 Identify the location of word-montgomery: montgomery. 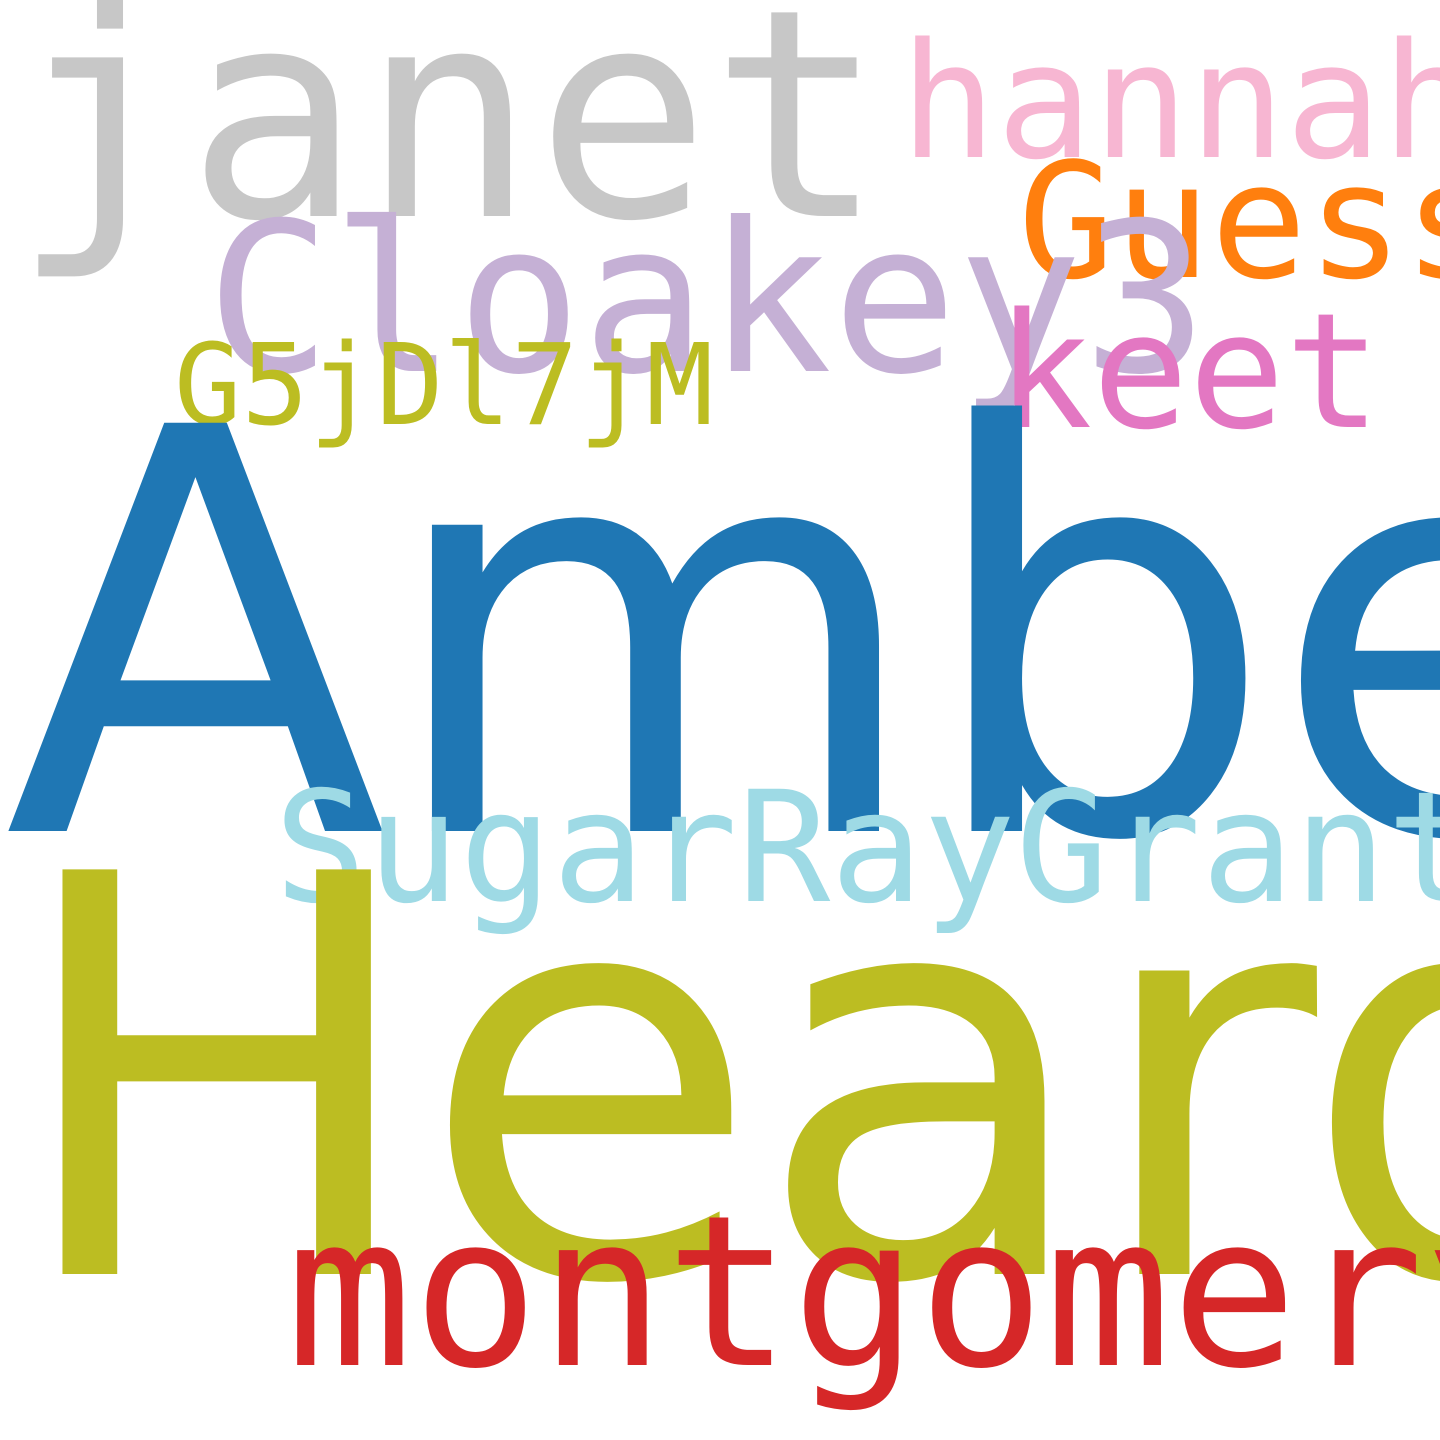
(863, 1292).